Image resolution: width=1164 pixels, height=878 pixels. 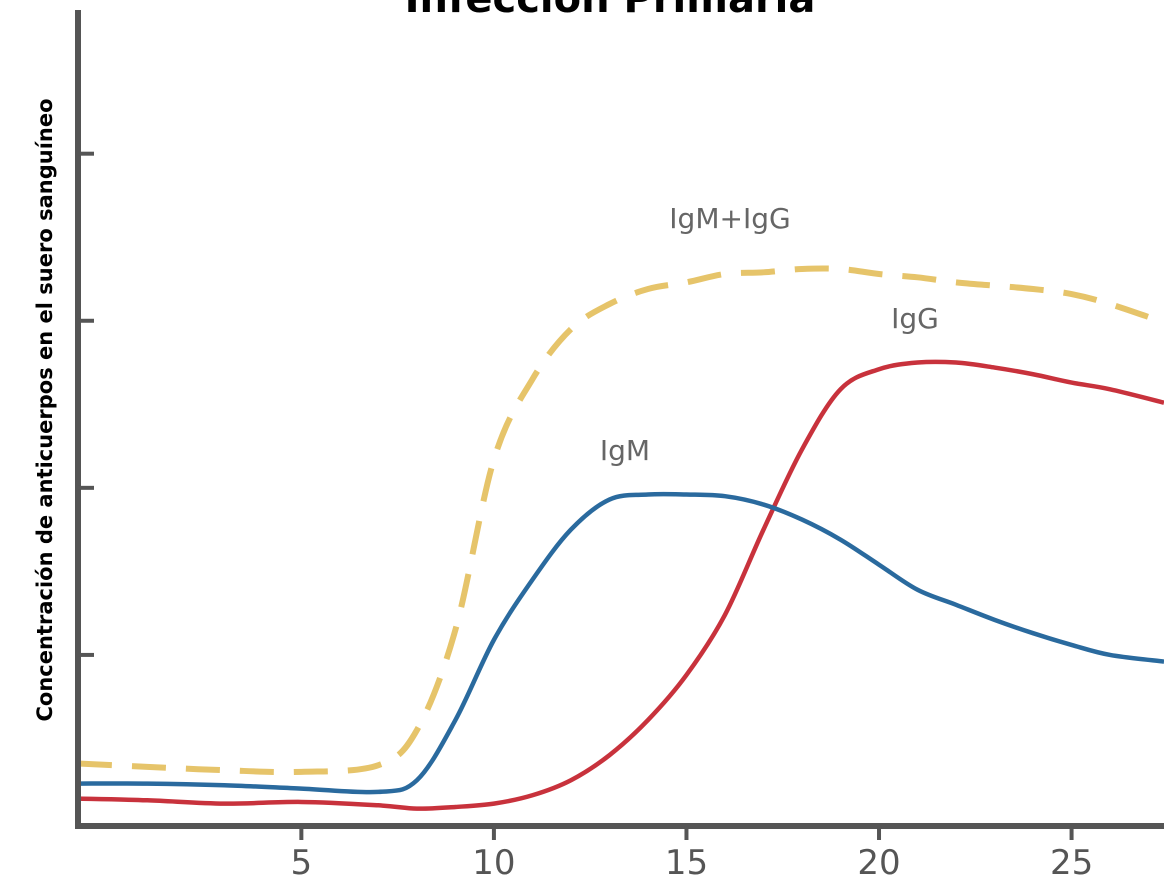 What do you see at coordinates (625, 450) in the screenshot?
I see `series-label: IgM` at bounding box center [625, 450].